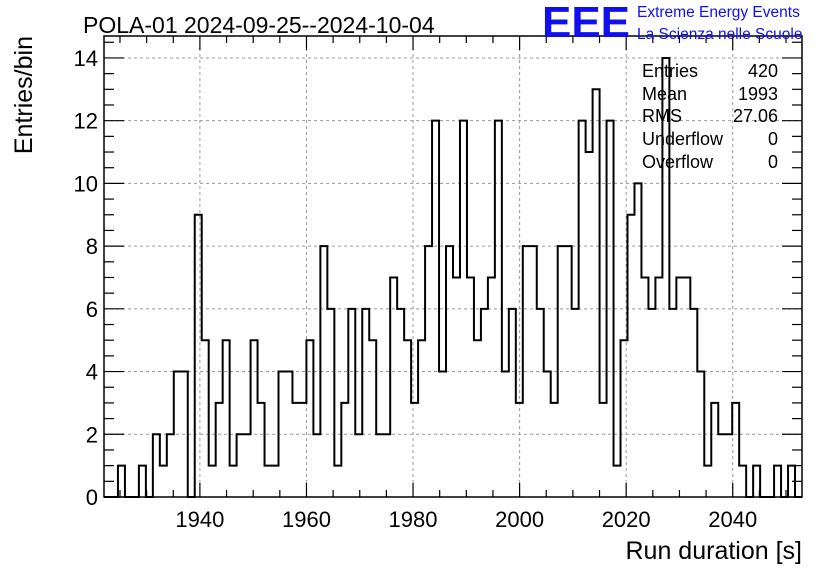 The width and height of the screenshot is (836, 572). Describe the element at coordinates (519, 519) in the screenshot. I see `x-tick-label: 2000` at that location.